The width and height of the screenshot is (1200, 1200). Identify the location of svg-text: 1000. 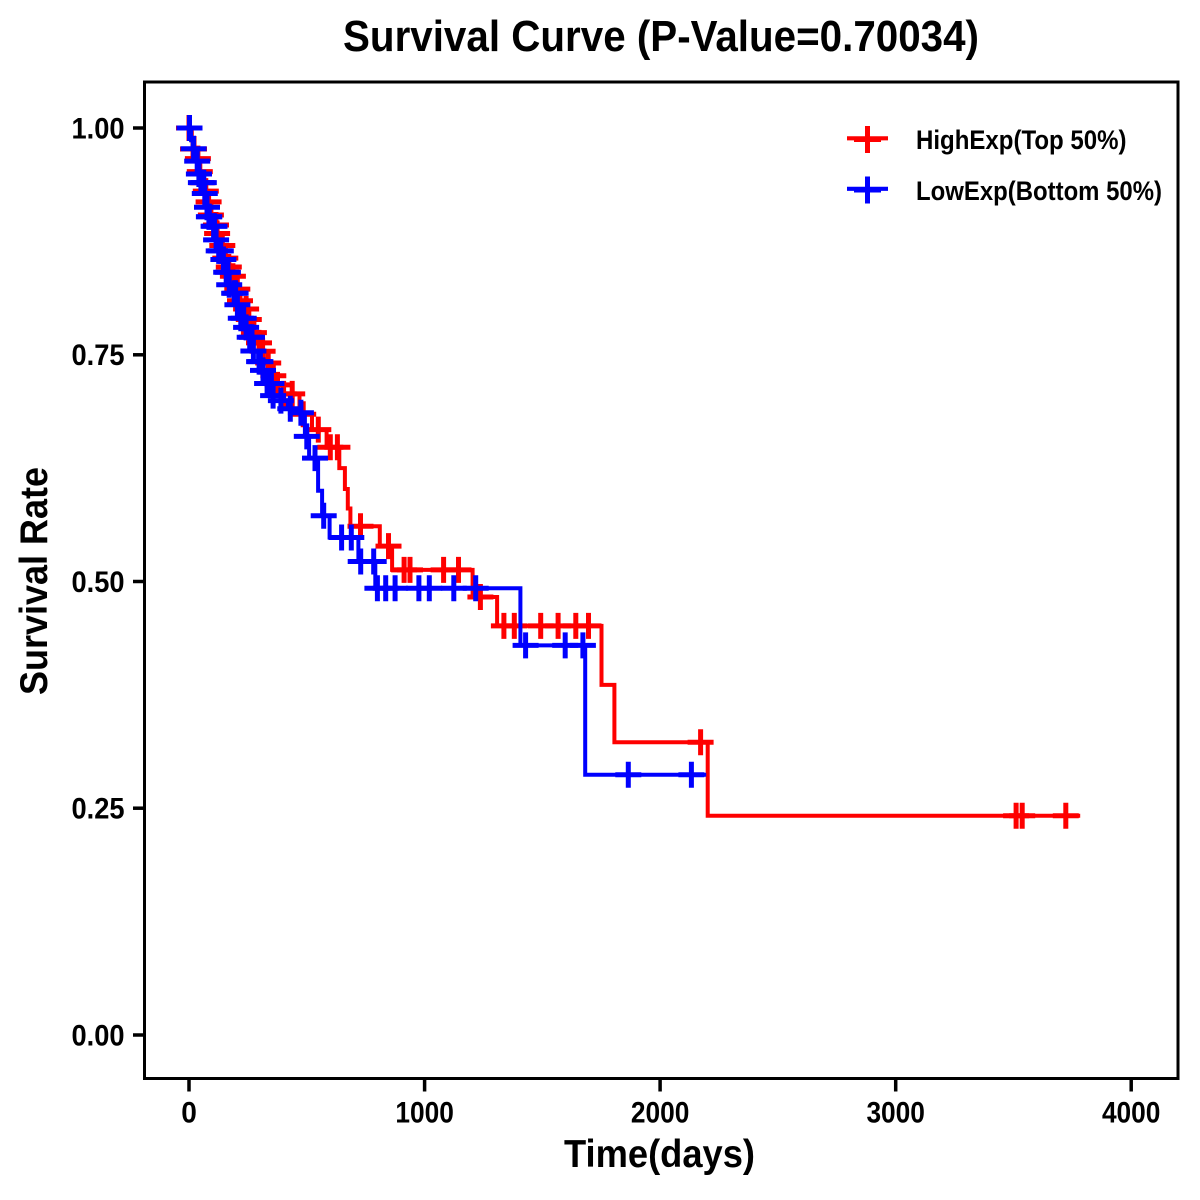
(424, 1113).